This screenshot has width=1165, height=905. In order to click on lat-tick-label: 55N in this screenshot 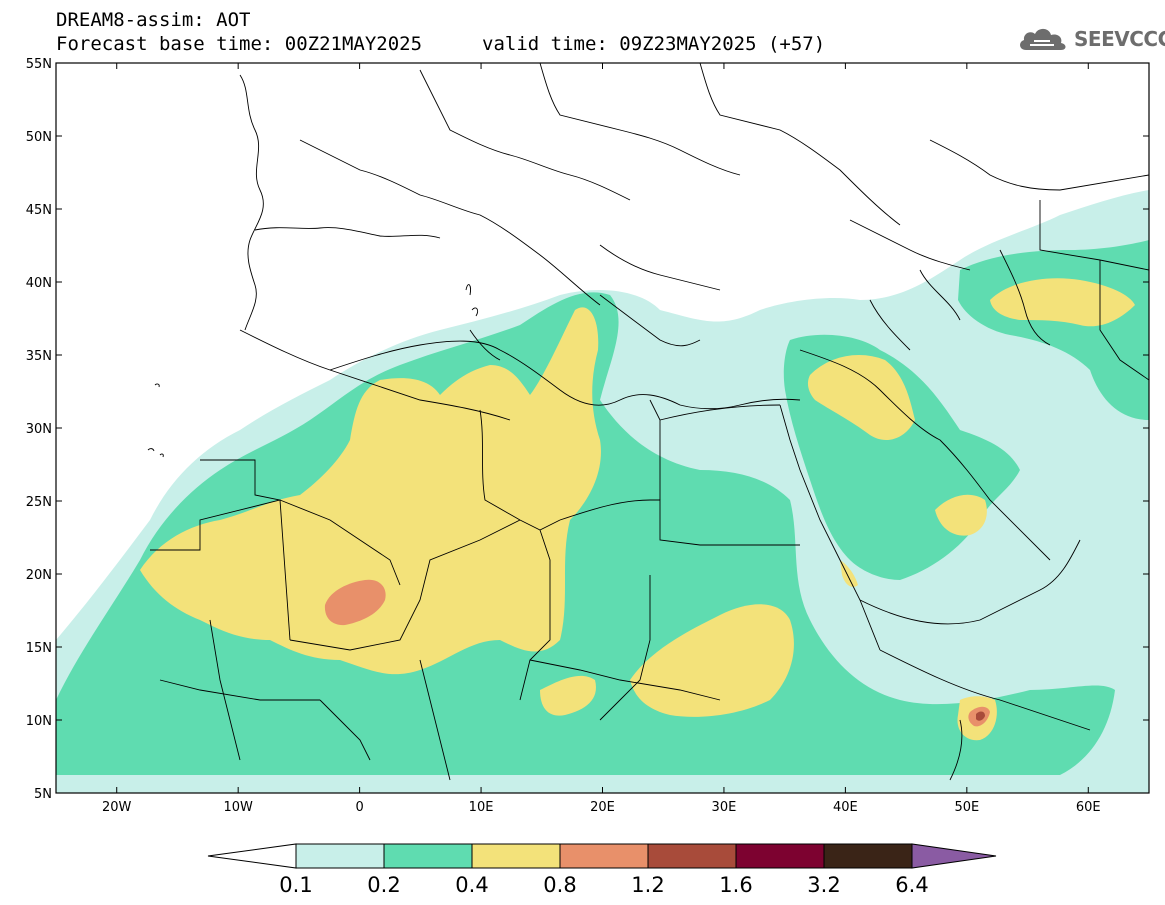, I will do `click(39, 64)`.